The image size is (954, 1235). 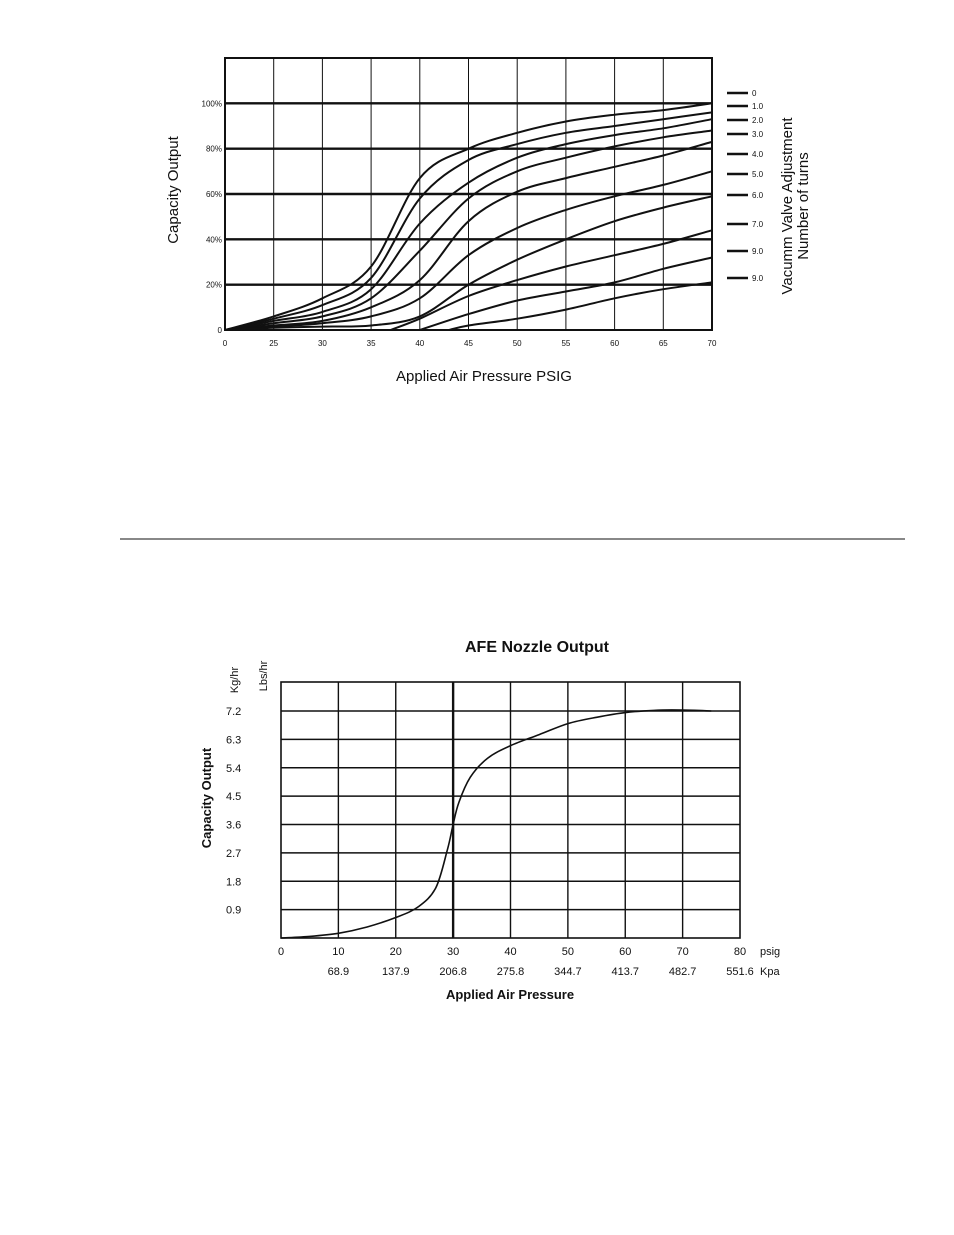 I want to click on capacity-chart-legend: 0 1.0 2.0 3.0 4.0 5.0 6.0 7.0 9.0 9.0, so click(x=745, y=186).